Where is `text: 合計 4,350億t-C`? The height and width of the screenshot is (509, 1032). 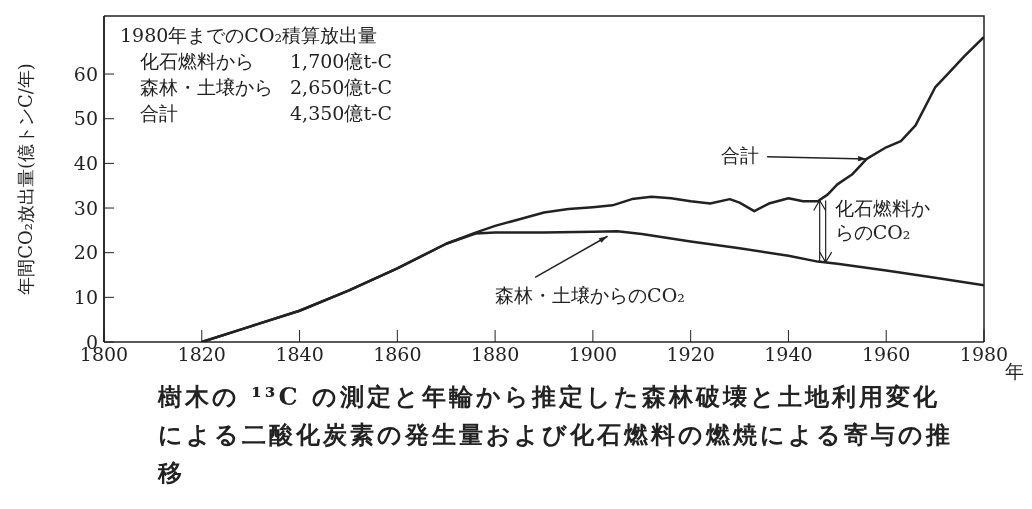 text: 合計 4,350億t-C is located at coordinates (266, 113).